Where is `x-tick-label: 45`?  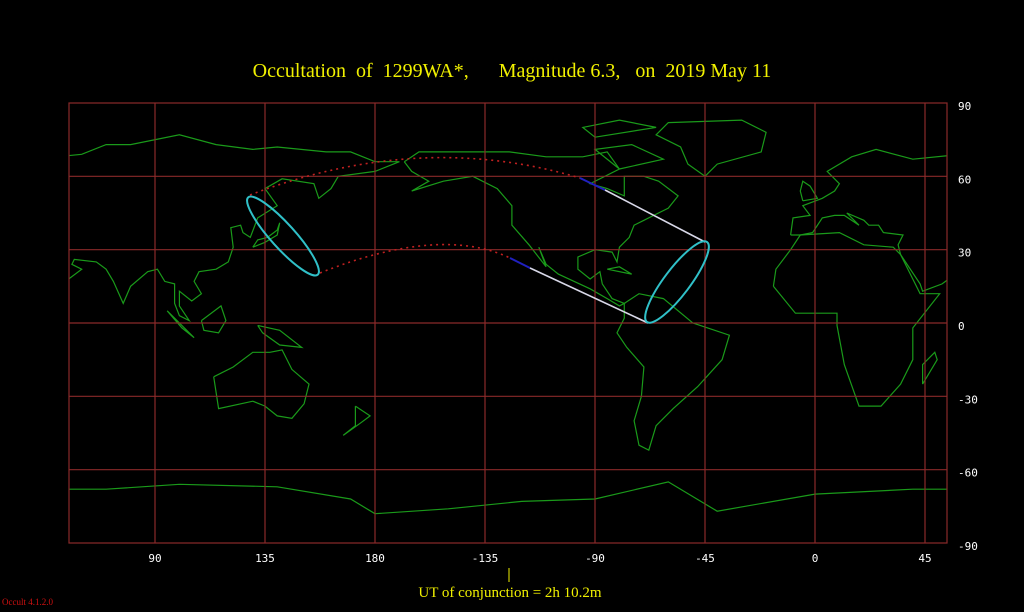
x-tick-label: 45 is located at coordinates (924, 558).